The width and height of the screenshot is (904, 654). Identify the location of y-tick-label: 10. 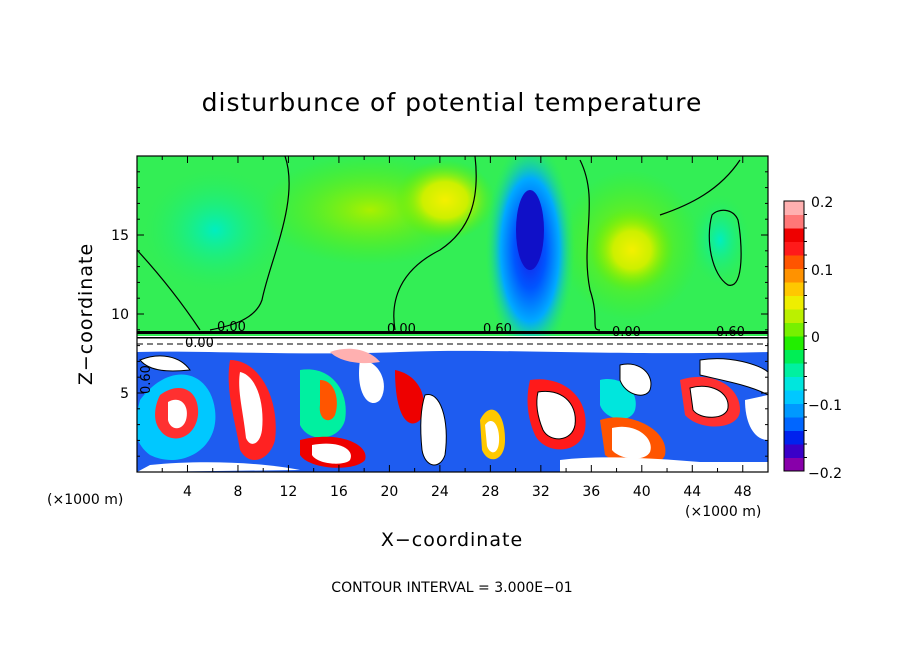
(120, 315).